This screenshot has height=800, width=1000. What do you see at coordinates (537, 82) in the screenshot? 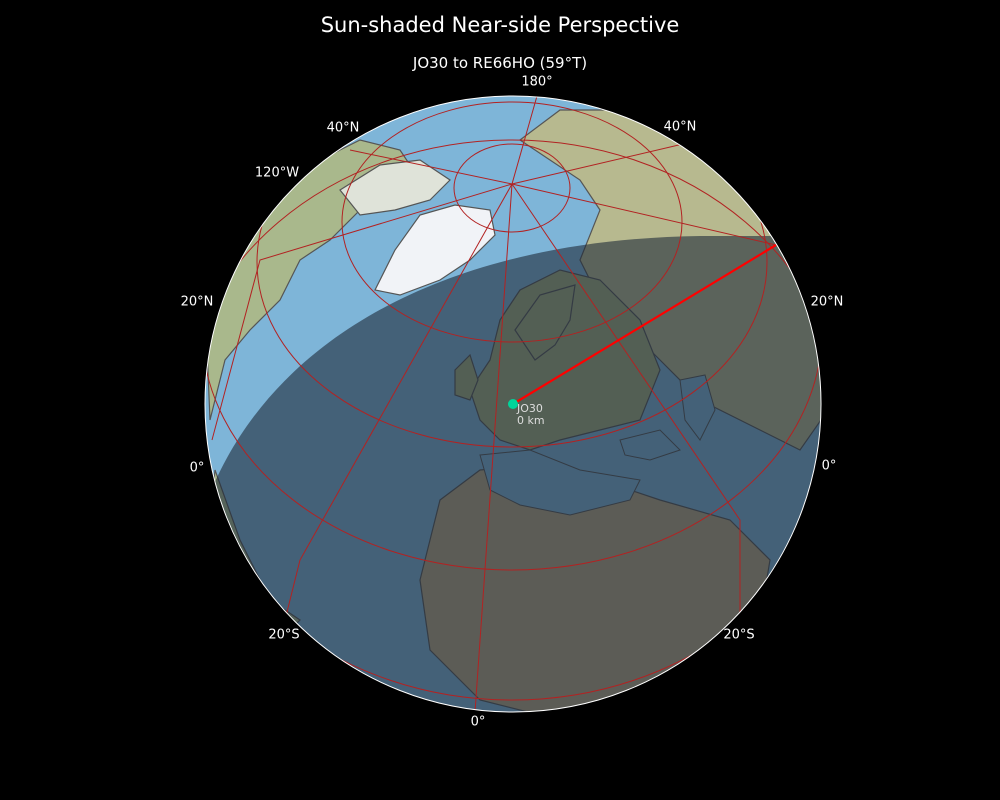
I see `label-180: 180°` at bounding box center [537, 82].